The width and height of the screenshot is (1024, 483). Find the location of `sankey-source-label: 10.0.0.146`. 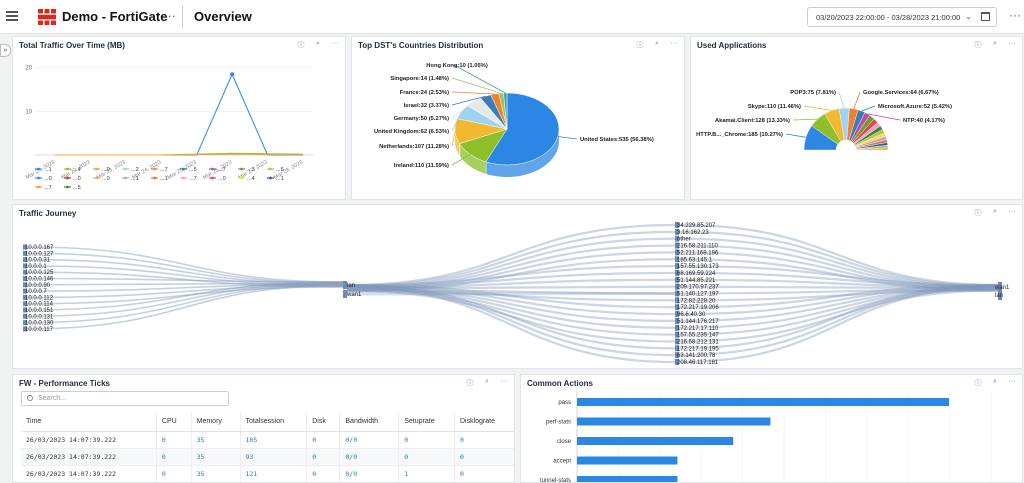

sankey-source-label: 10.0.0.146 is located at coordinates (39, 280).